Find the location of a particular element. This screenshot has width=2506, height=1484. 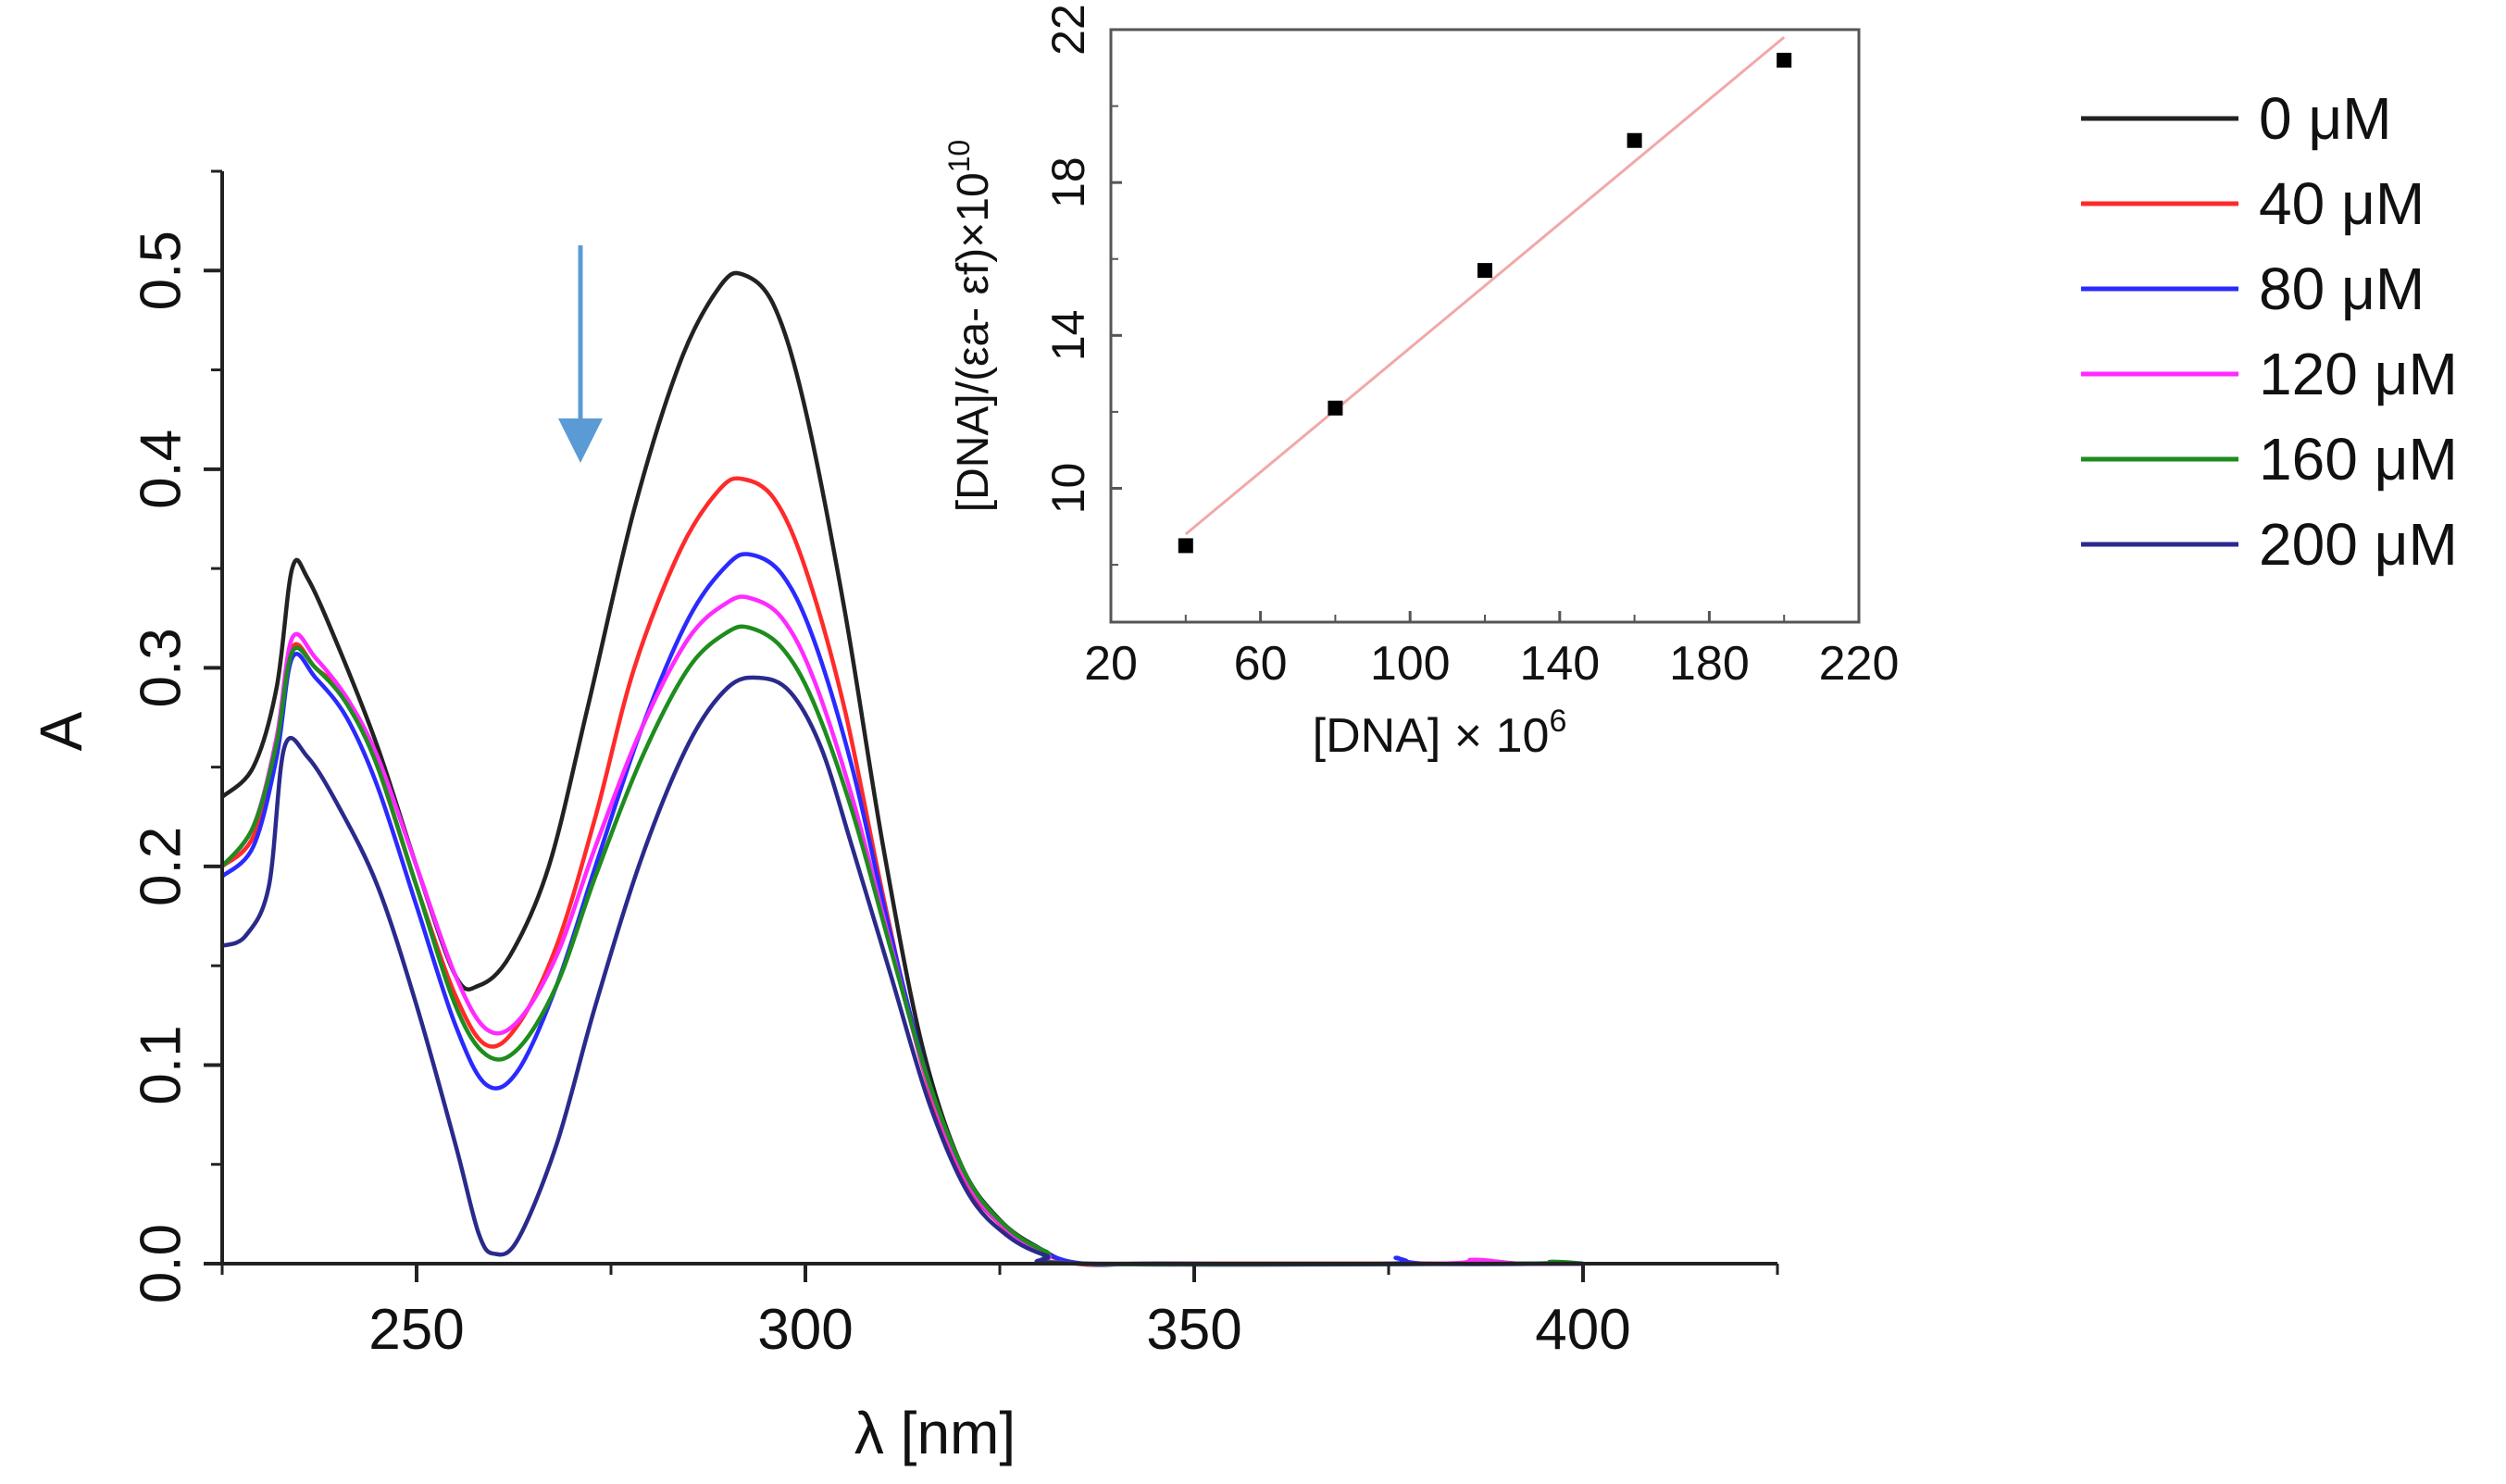

inset-x-axis-title: [DNA] × 106 is located at coordinates (1440, 733).